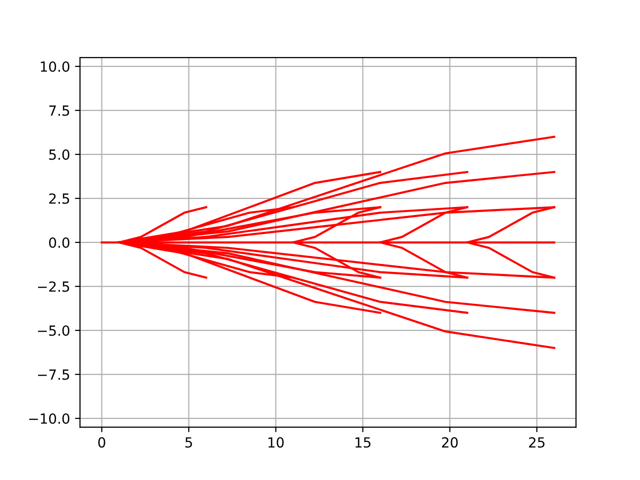 The height and width of the screenshot is (480, 640). What do you see at coordinates (450, 442) in the screenshot?
I see `x-tick-label: 20` at bounding box center [450, 442].